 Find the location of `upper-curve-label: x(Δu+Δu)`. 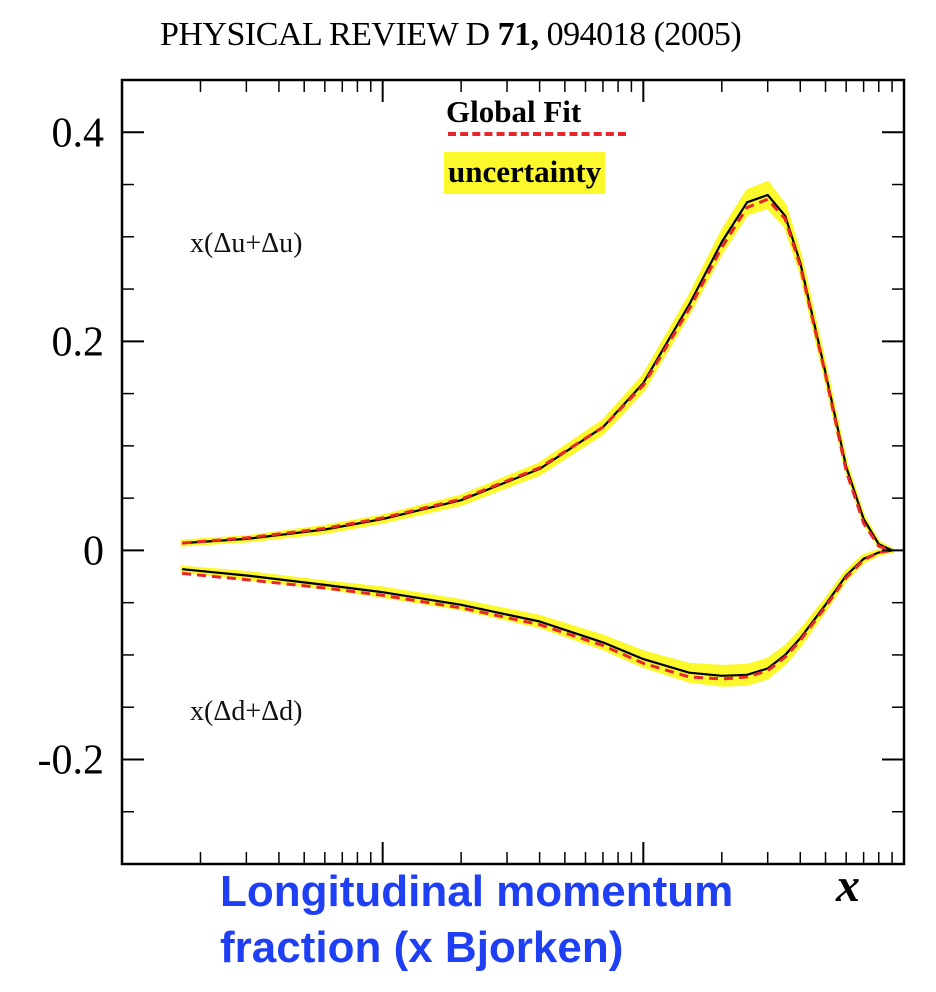

upper-curve-label: x(Δu+Δu) is located at coordinates (246, 243).